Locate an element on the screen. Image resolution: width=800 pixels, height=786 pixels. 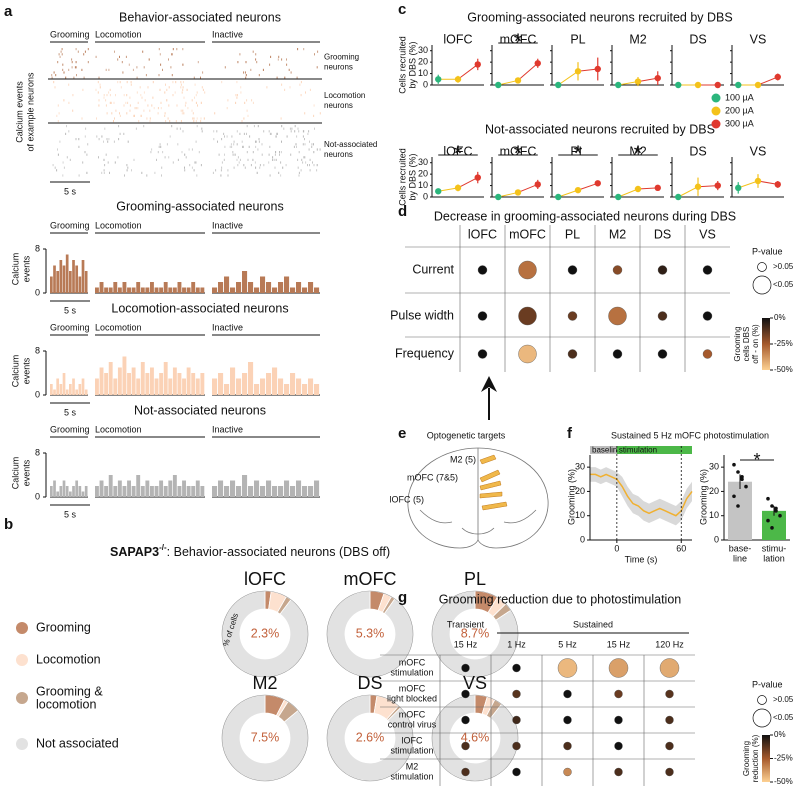
line is located at coordinates (641, 495).